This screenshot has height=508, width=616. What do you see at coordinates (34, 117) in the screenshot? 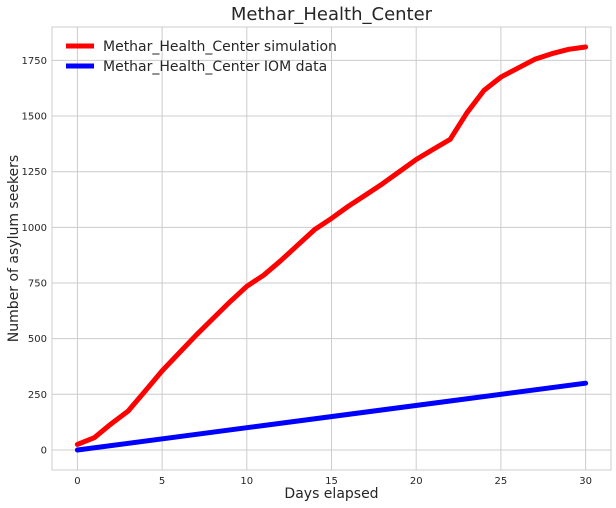
I see `y-tick-label: 1500` at bounding box center [34, 117].